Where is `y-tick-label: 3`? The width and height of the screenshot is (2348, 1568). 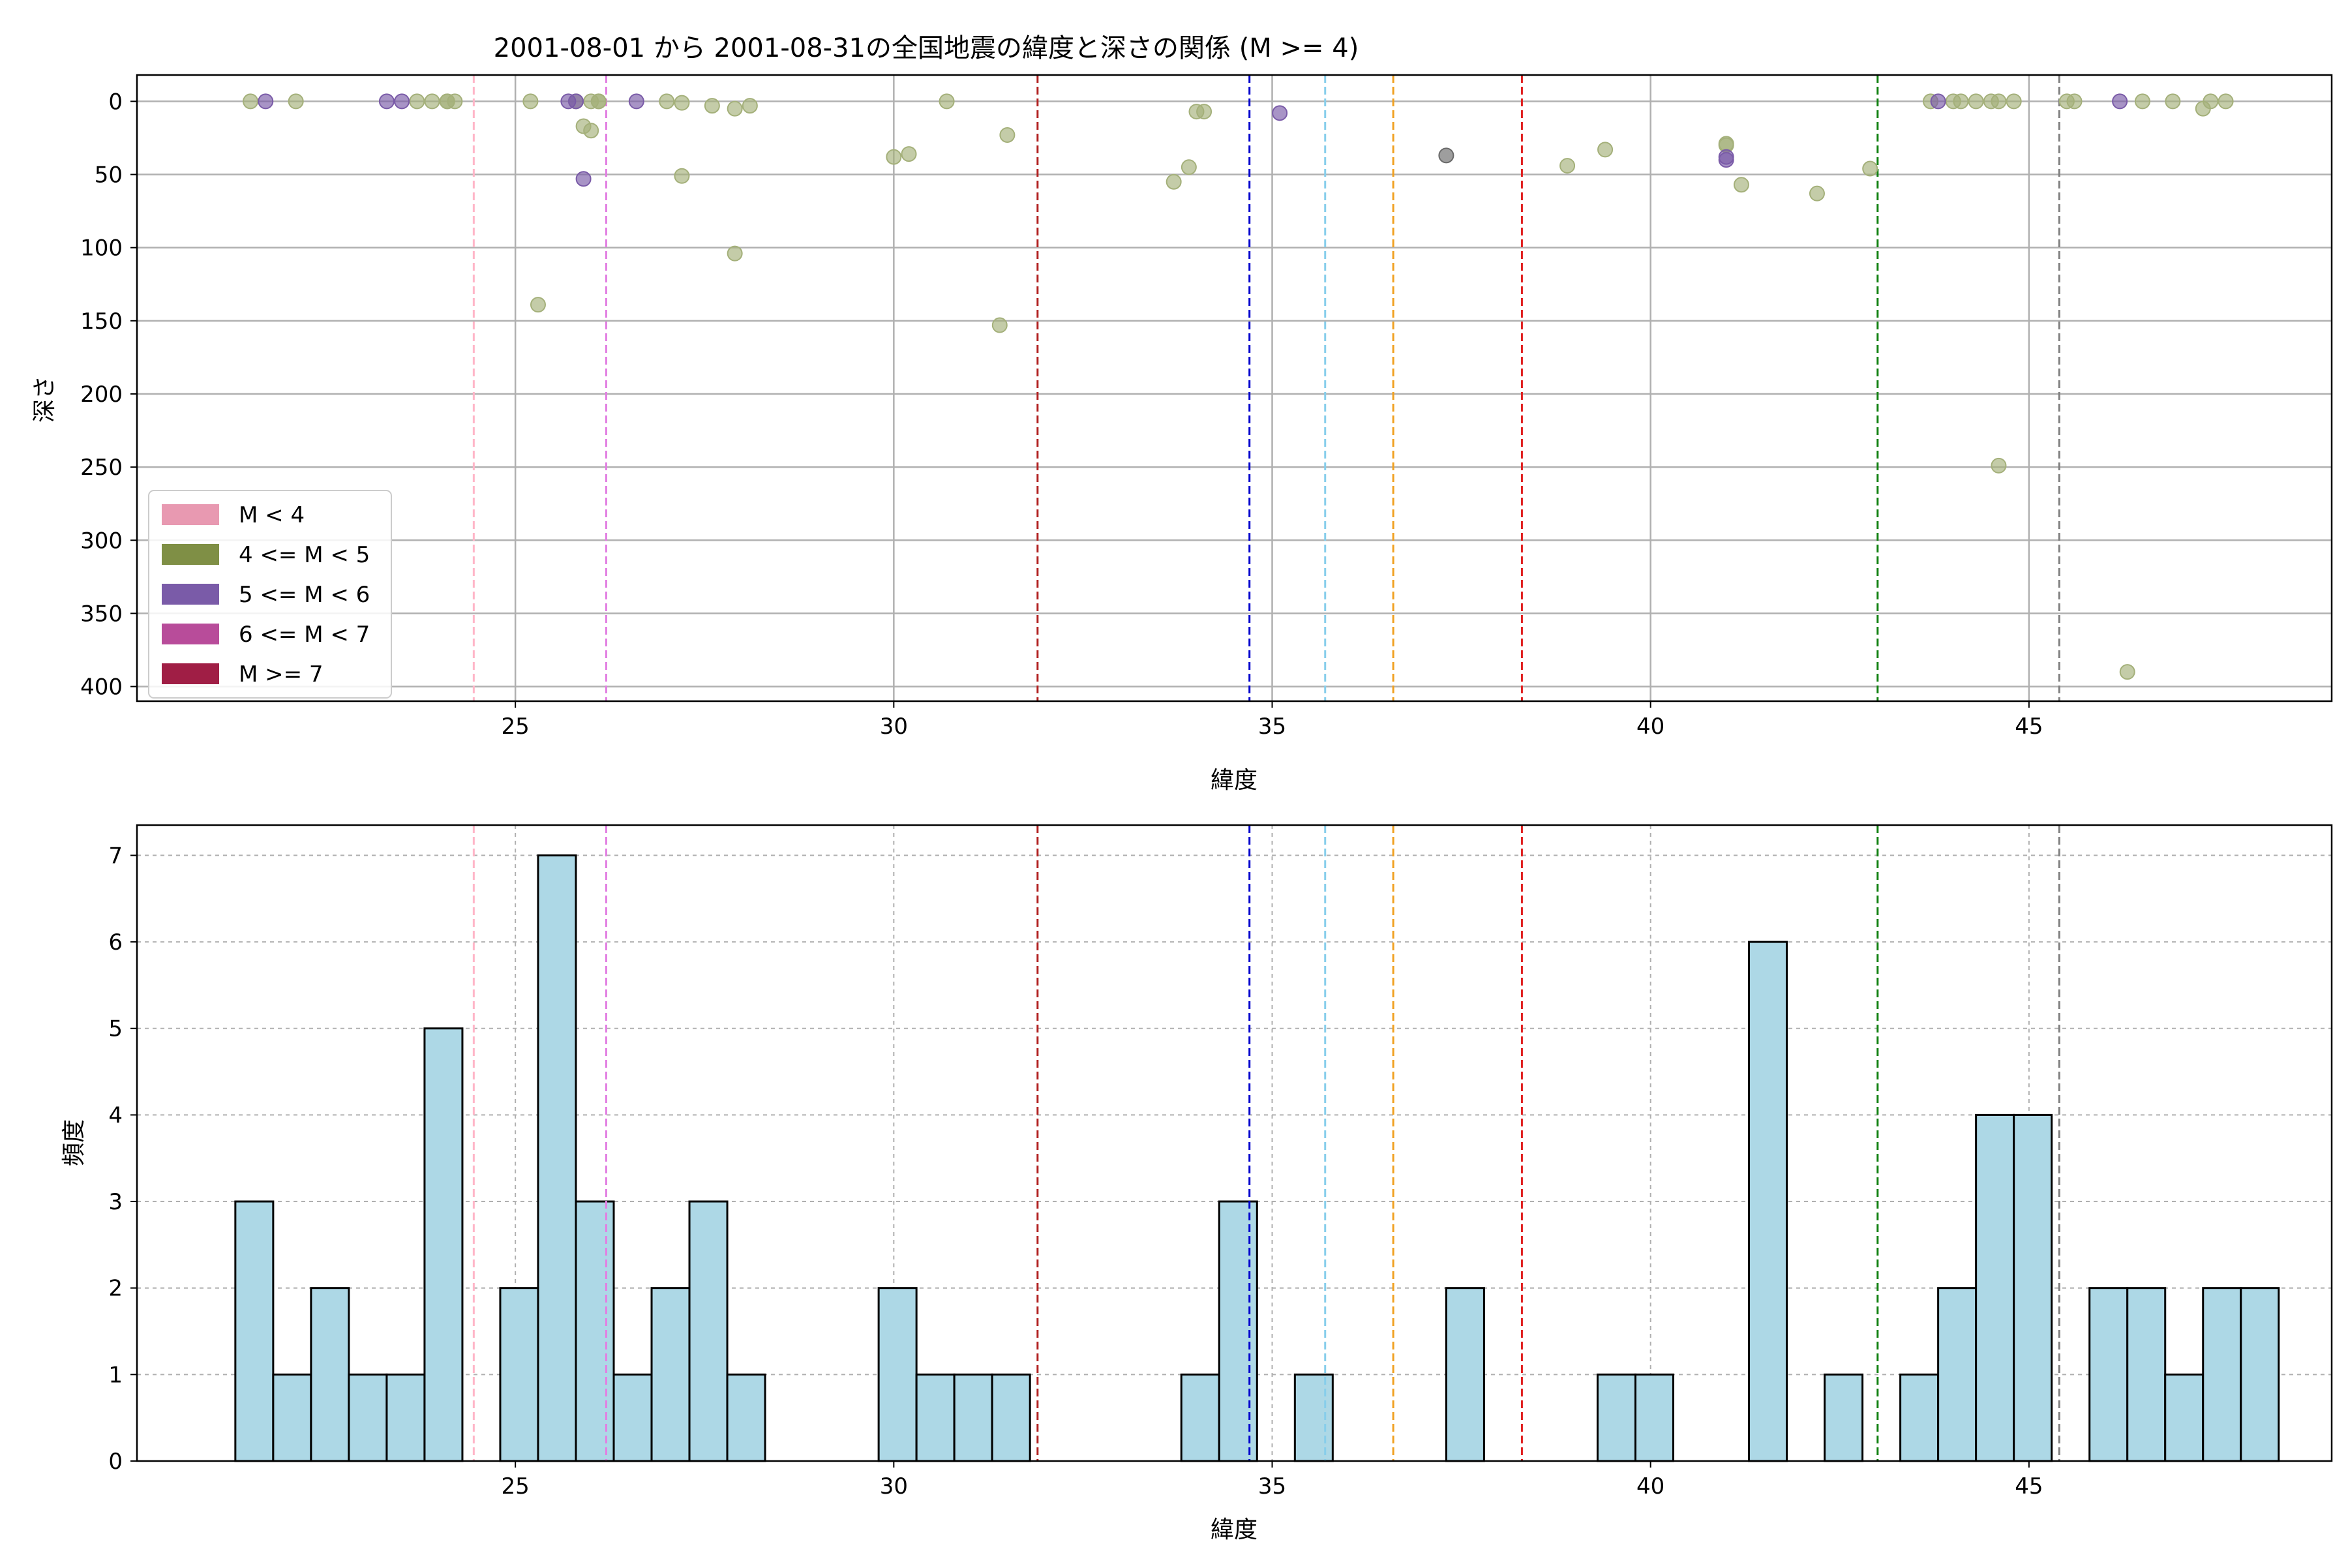
y-tick-label: 3 is located at coordinates (115, 1202).